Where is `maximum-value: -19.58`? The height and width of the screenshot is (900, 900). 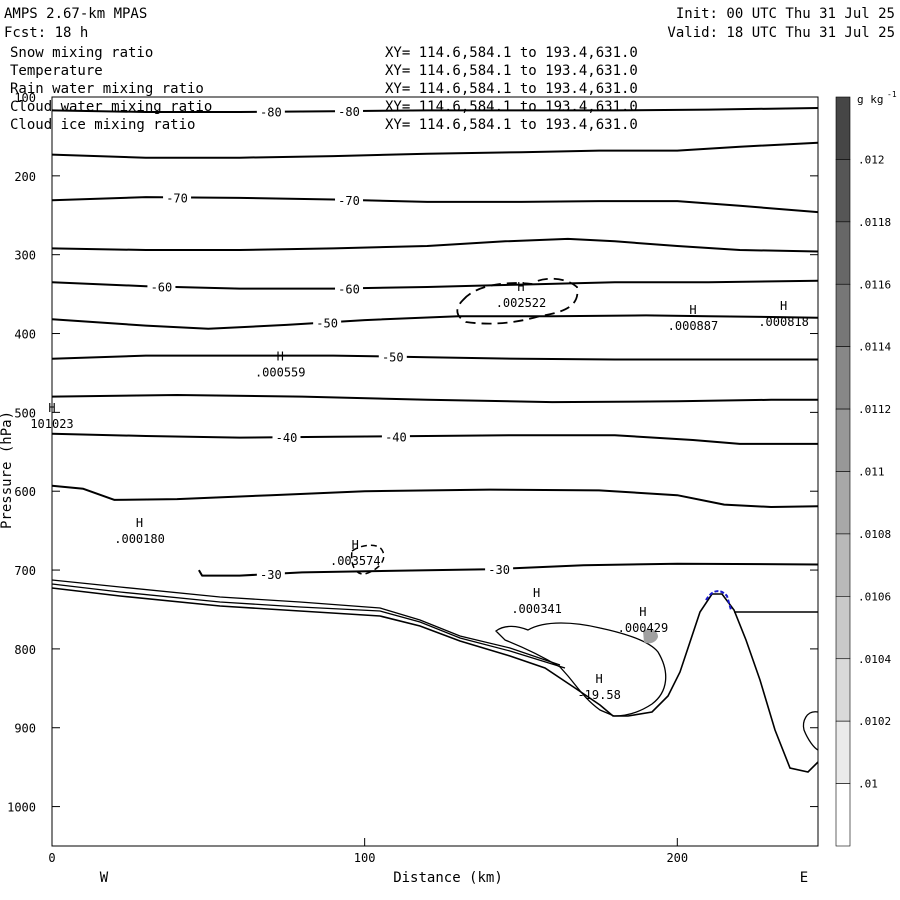 maximum-value: -19.58 is located at coordinates (598, 695).